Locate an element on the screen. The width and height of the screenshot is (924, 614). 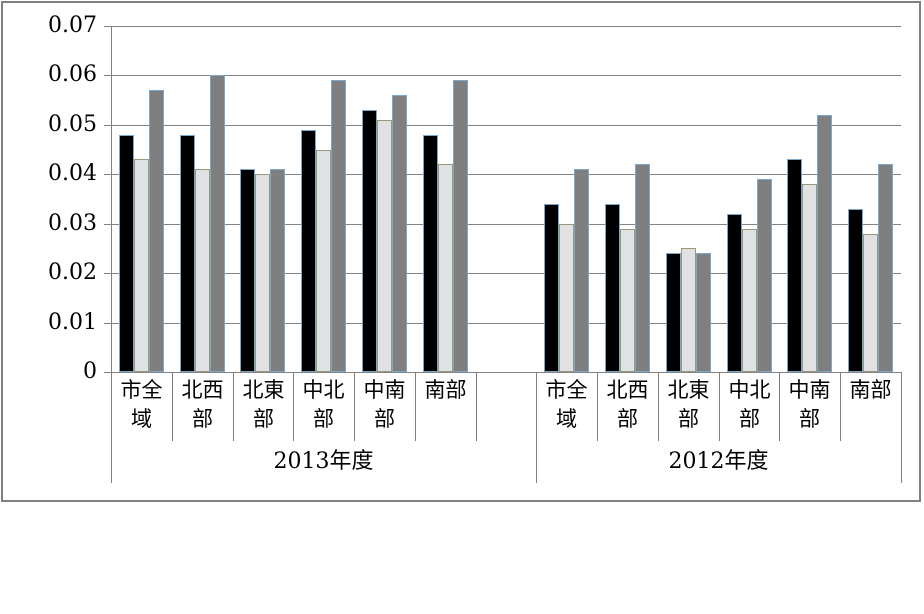
y-tick-label: 0.02 is located at coordinates (72, 272).